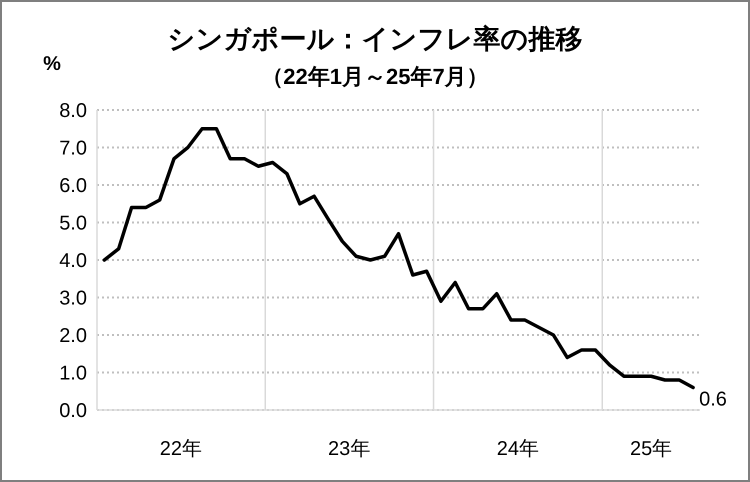 The height and width of the screenshot is (482, 750). What do you see at coordinates (73, 111) in the screenshot?
I see `y-tick-label: 8.0` at bounding box center [73, 111].